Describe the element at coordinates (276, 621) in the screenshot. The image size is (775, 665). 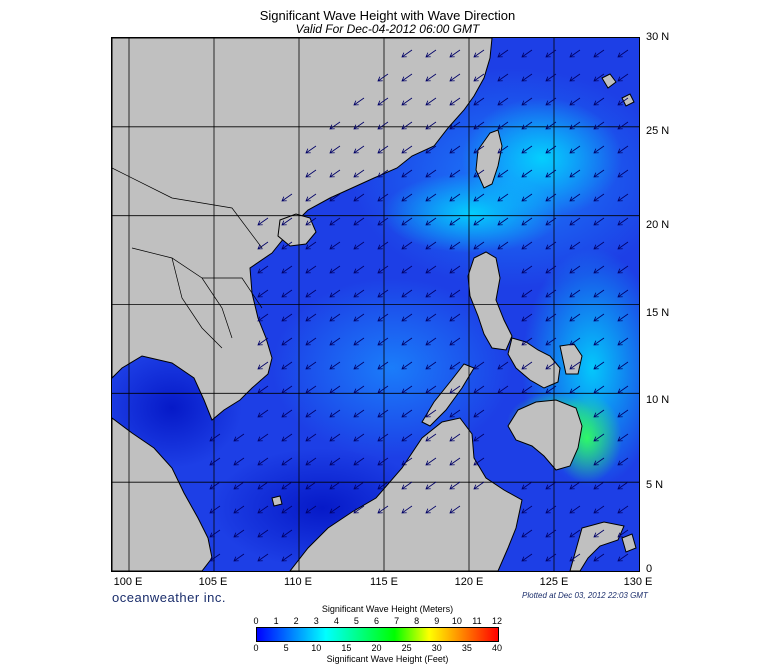
I see `meter-tick-label: 1` at that location.